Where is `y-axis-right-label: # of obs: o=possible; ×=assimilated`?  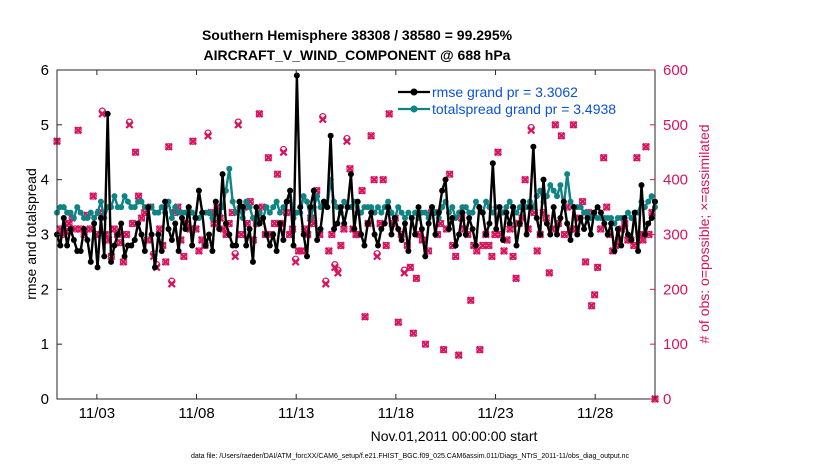 y-axis-right-label: # of obs: o=possible; ×=assimilated is located at coordinates (704, 233).